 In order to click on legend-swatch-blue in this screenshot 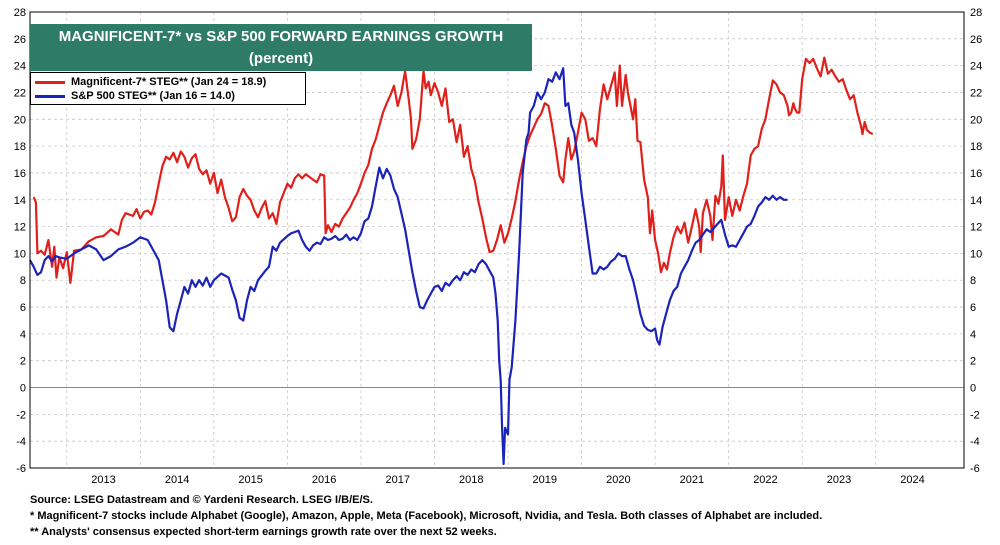, I will do `click(50, 96)`.